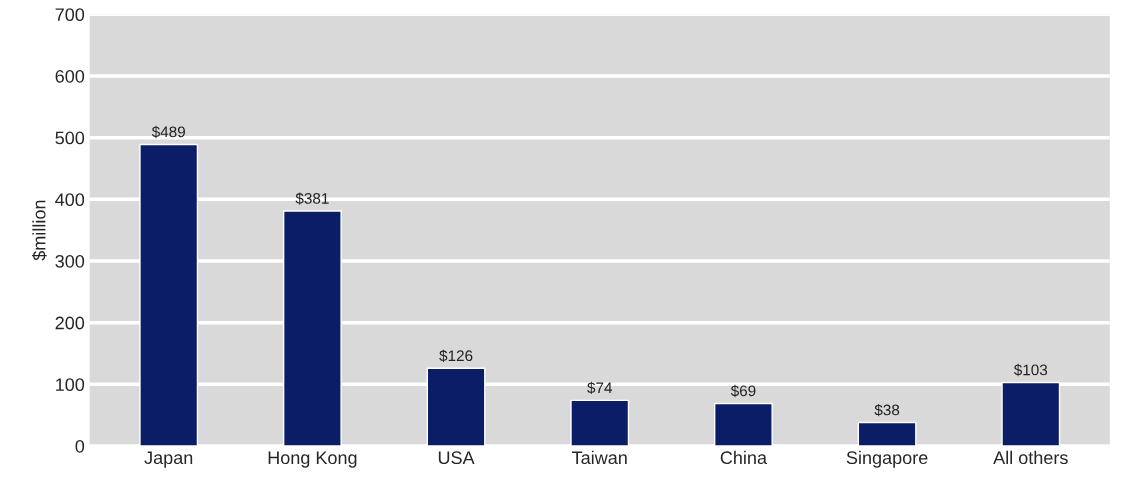 This screenshot has width=1121, height=477. I want to click on data-label: $381, so click(312, 198).